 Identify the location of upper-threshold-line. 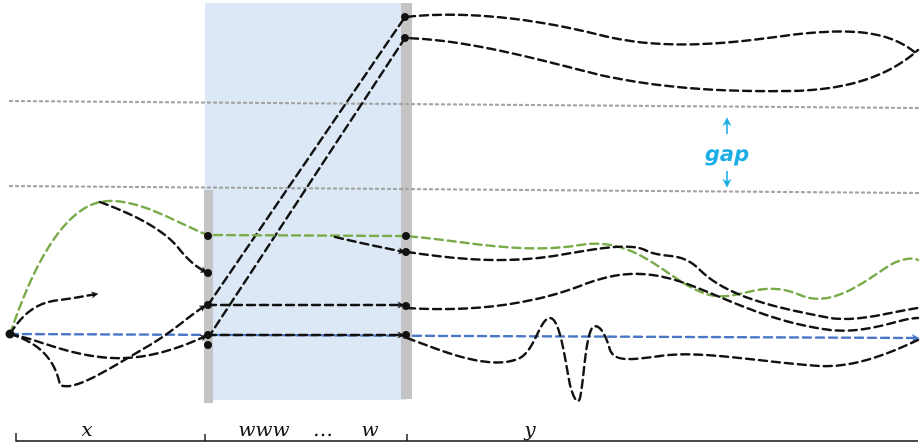
(464, 104).